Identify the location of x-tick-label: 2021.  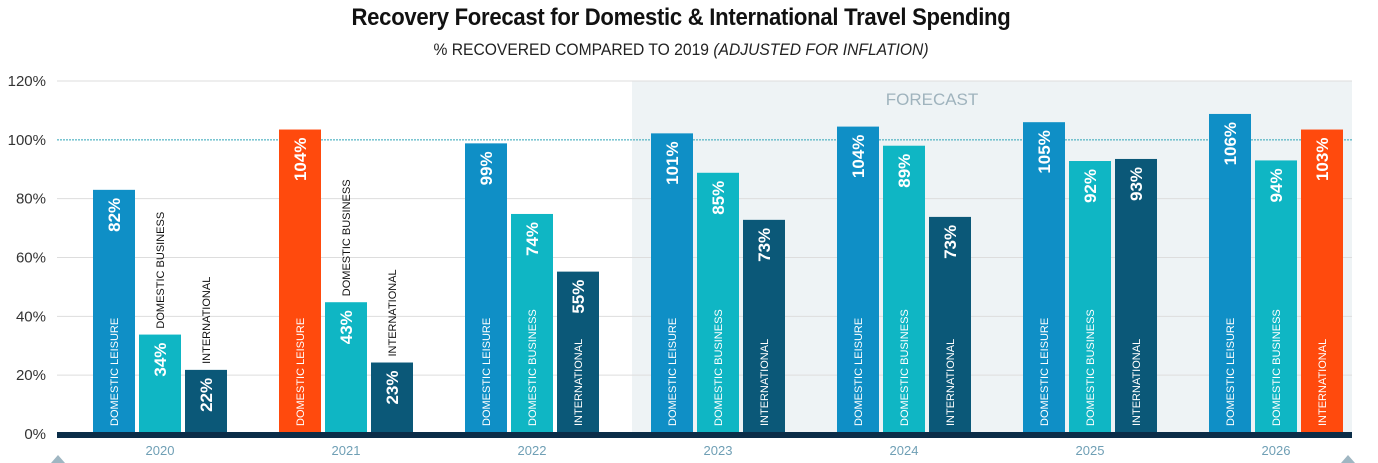
(346, 450).